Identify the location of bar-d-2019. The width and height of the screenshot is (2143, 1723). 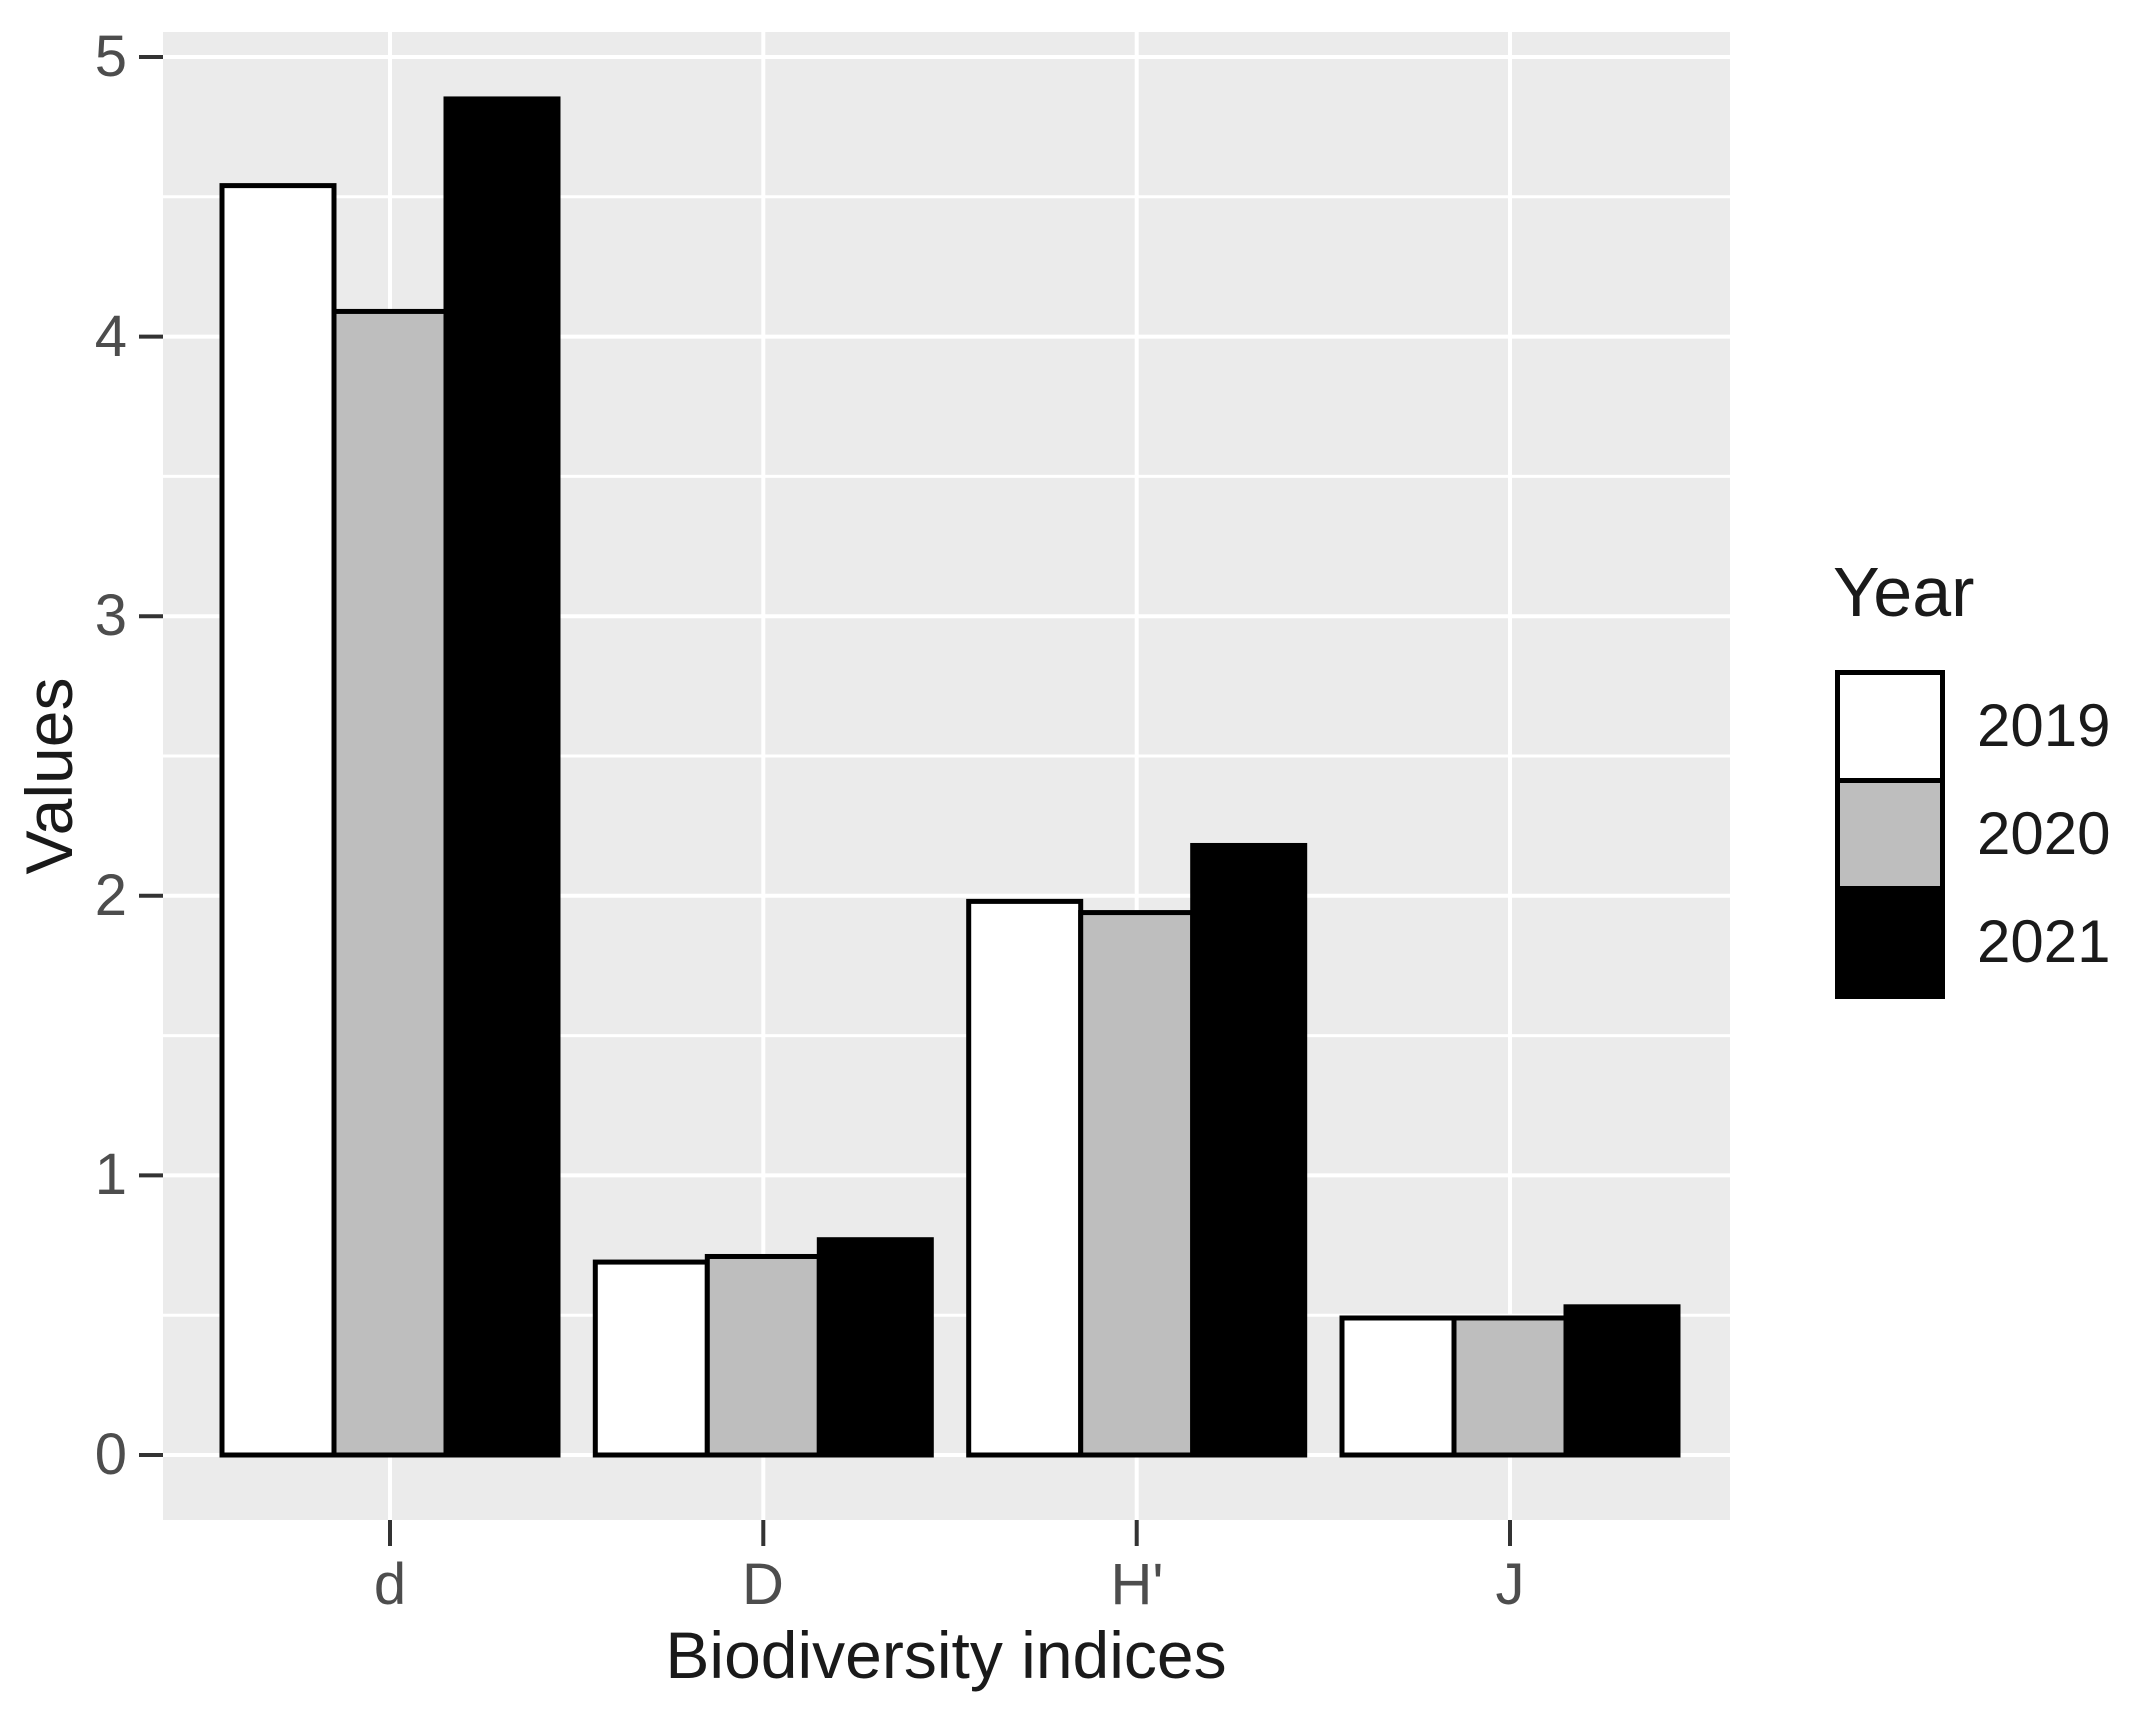
(278, 820).